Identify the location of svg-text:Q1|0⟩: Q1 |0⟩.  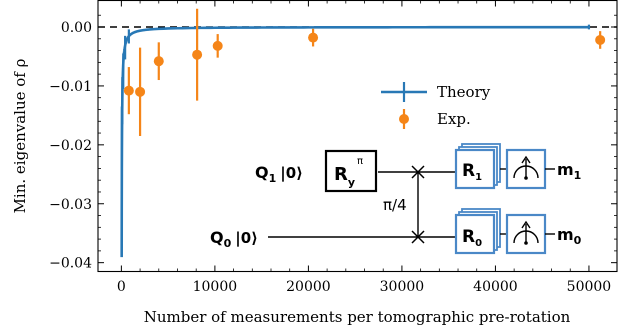
(279, 174).